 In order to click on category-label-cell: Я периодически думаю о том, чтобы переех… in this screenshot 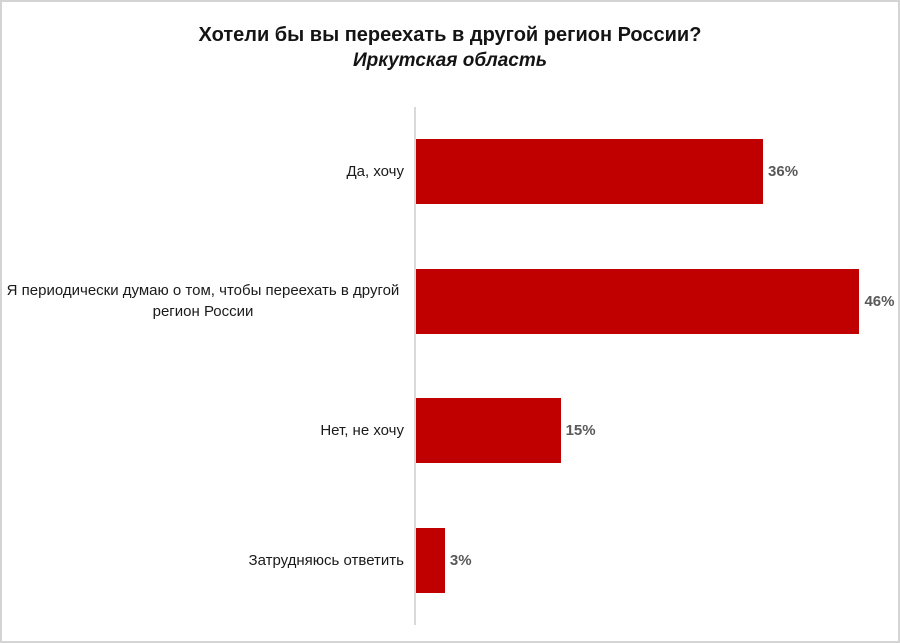, I will do `click(208, 302)`.